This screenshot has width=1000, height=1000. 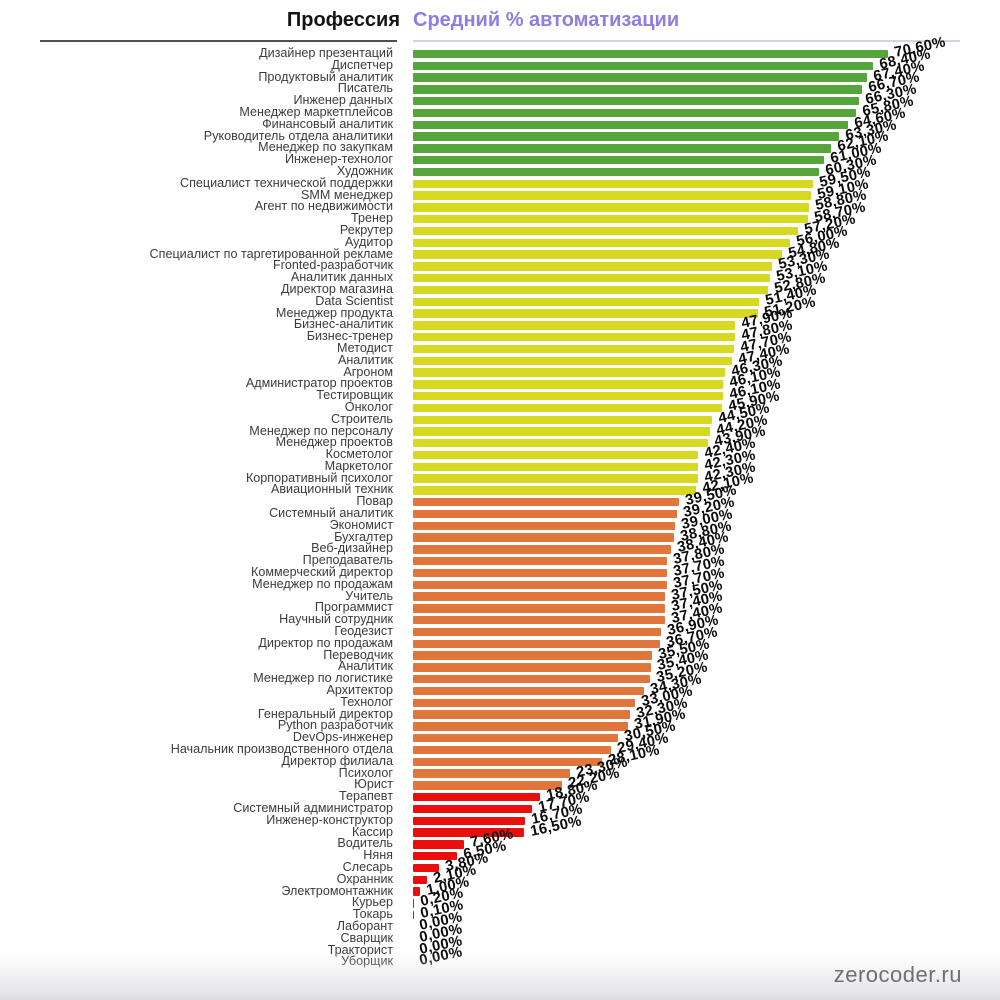 I want to click on bar-cell: 35,50%, so click(x=700, y=649).